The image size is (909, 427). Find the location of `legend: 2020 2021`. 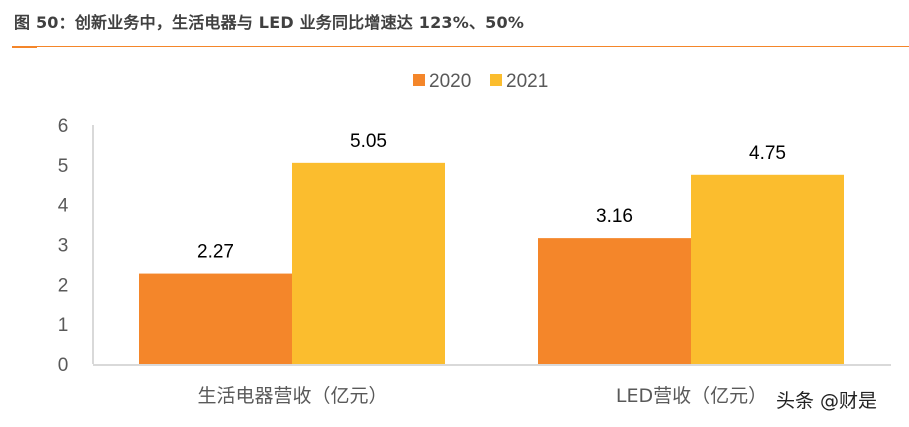

legend: 2020 2021 is located at coordinates (480, 81).